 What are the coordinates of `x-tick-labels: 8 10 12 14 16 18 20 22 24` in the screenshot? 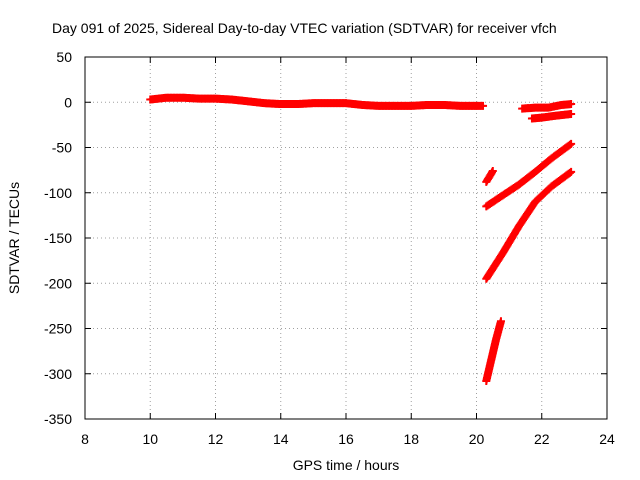 It's located at (348, 439).